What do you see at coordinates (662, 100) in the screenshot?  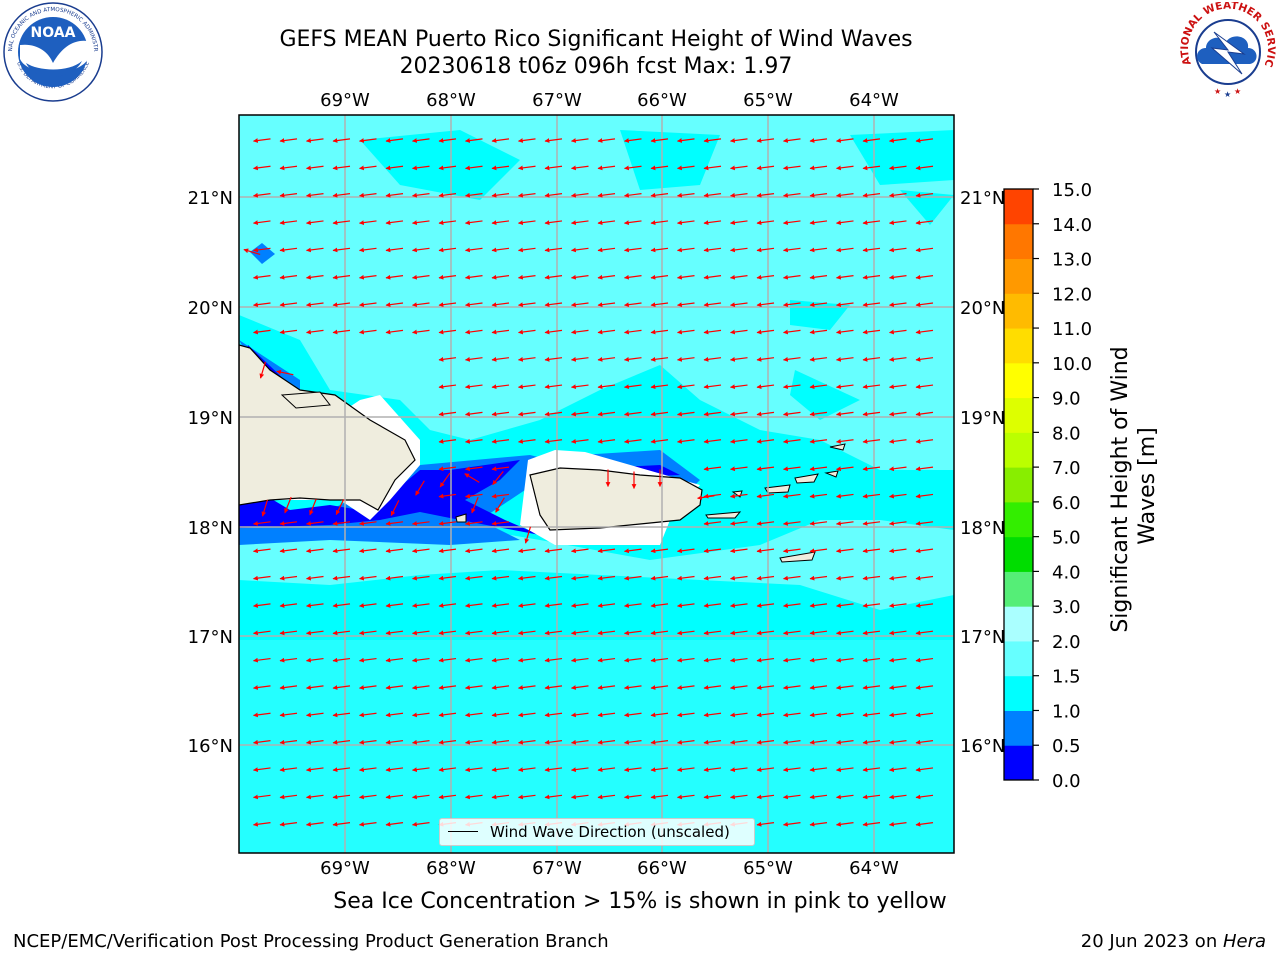 I see `lon-label-top: 66°W` at bounding box center [662, 100].